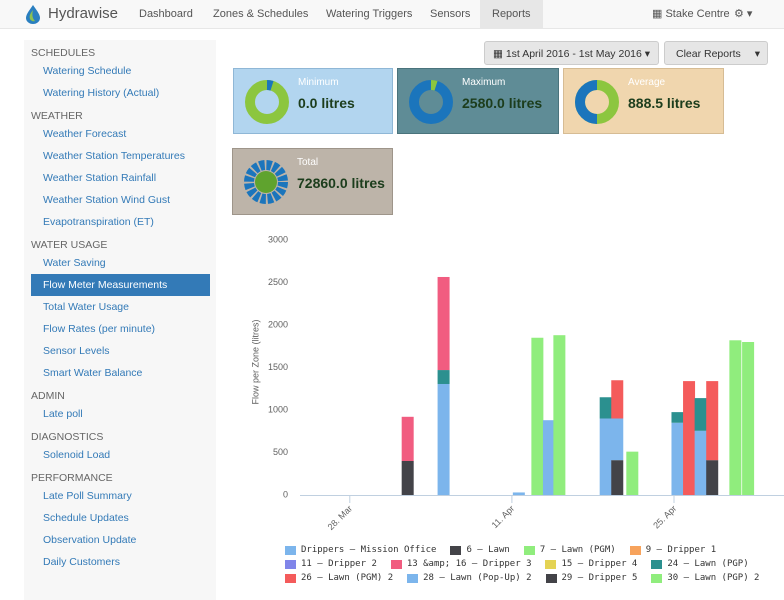 The width and height of the screenshot is (784, 600). I want to click on legend-item: 26 – Lawn (PGM) 2, so click(339, 578).